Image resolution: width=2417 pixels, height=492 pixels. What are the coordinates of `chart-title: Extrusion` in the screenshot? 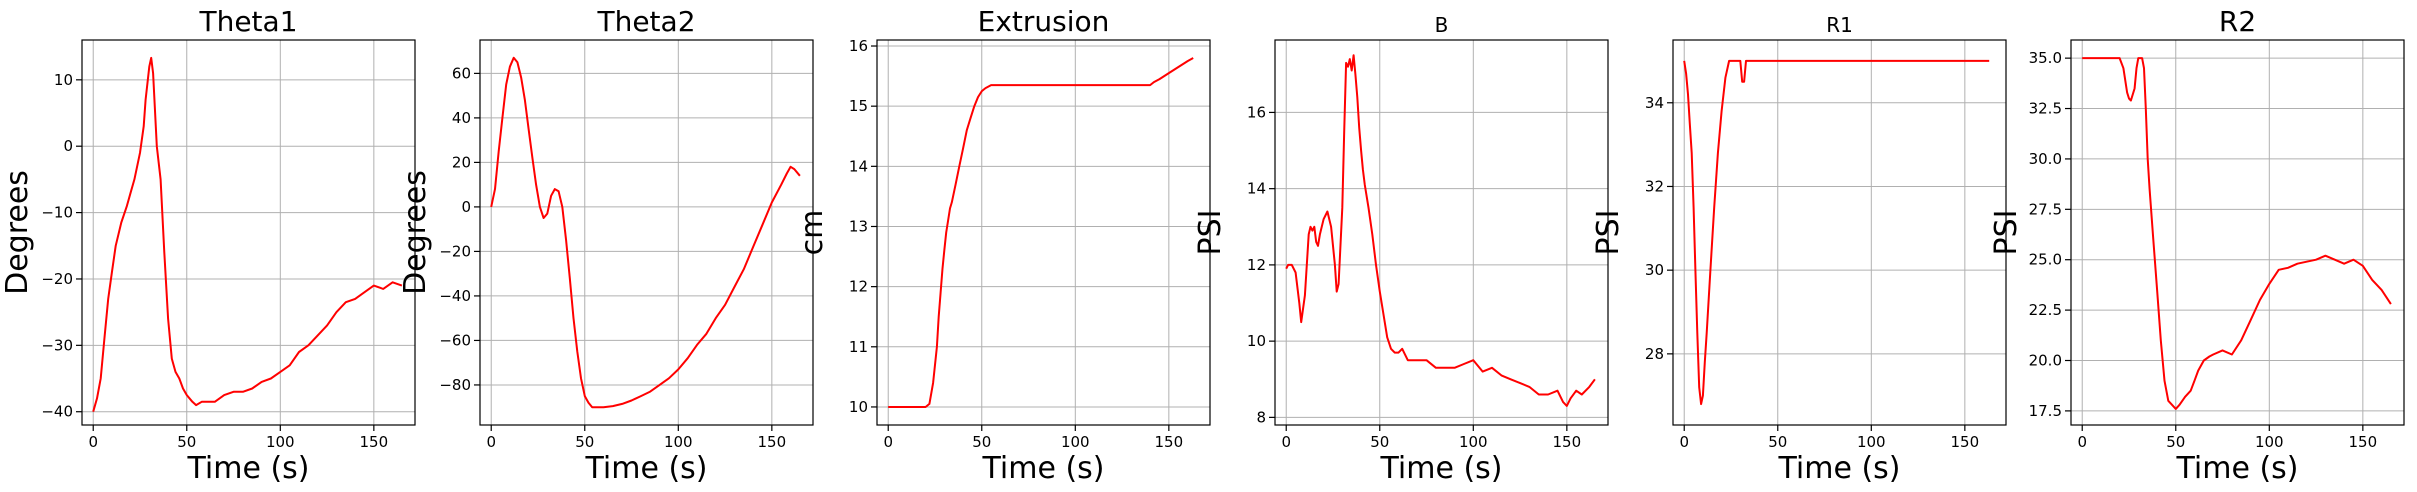 It's located at (1044, 21).